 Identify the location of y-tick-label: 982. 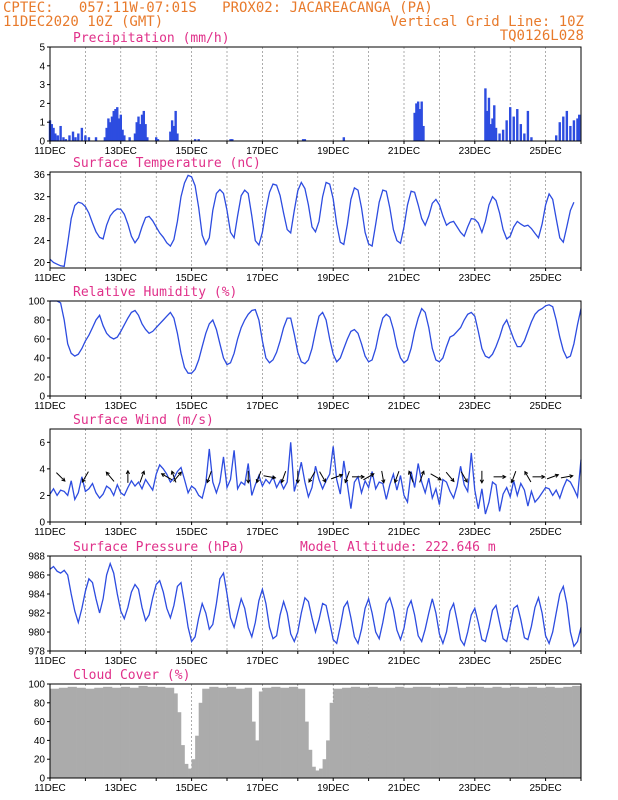
(36, 614).